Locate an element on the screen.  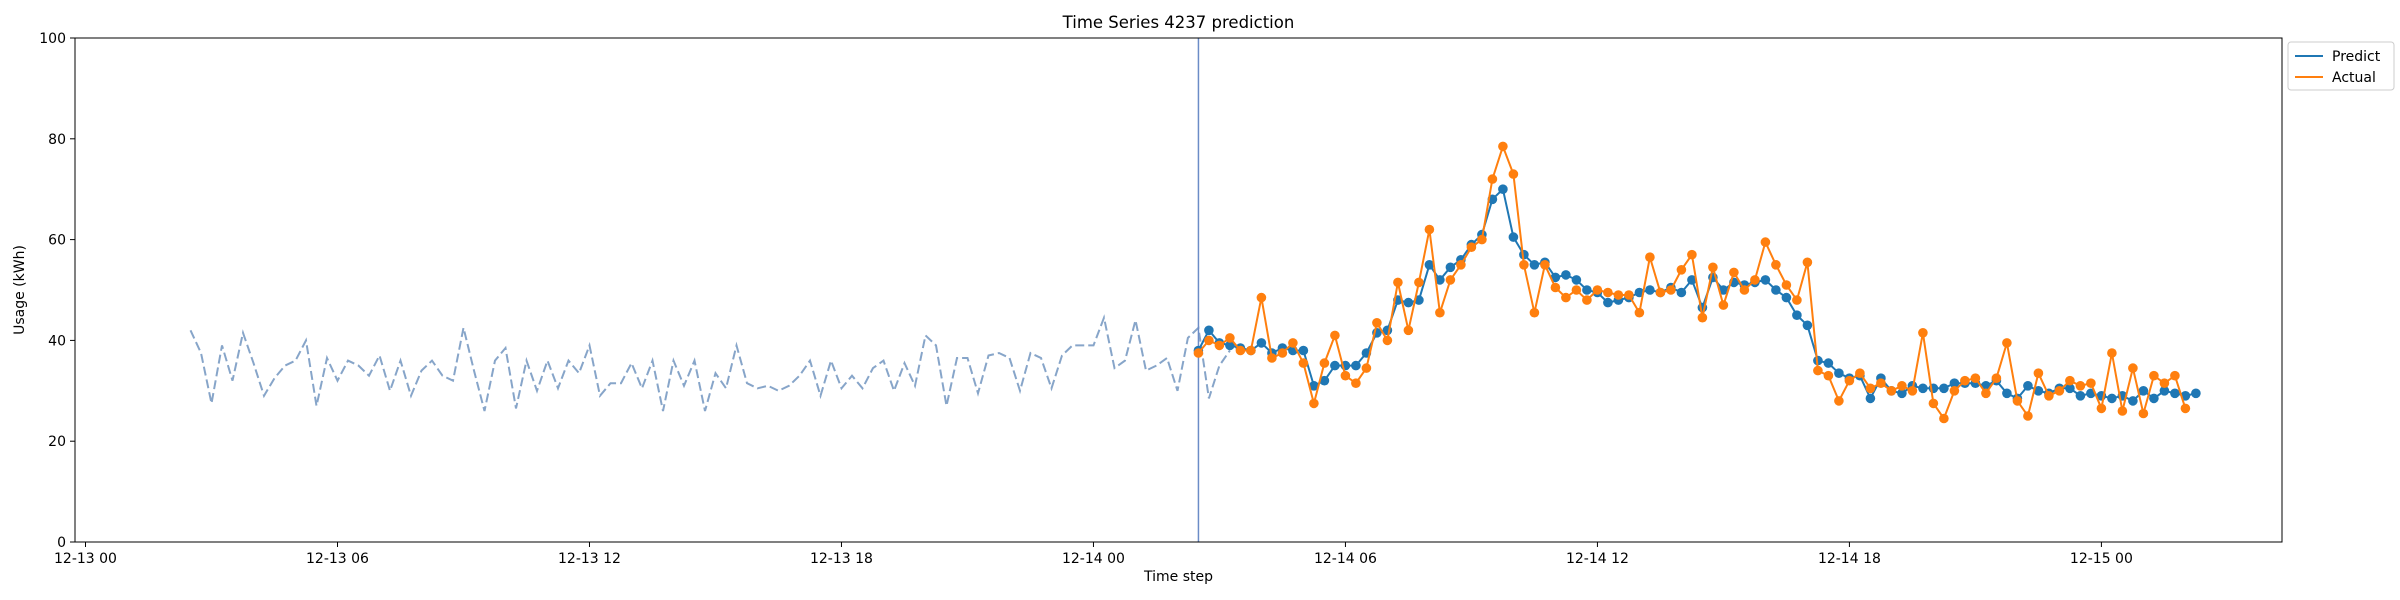
history-series-line is located at coordinates (710, 363).